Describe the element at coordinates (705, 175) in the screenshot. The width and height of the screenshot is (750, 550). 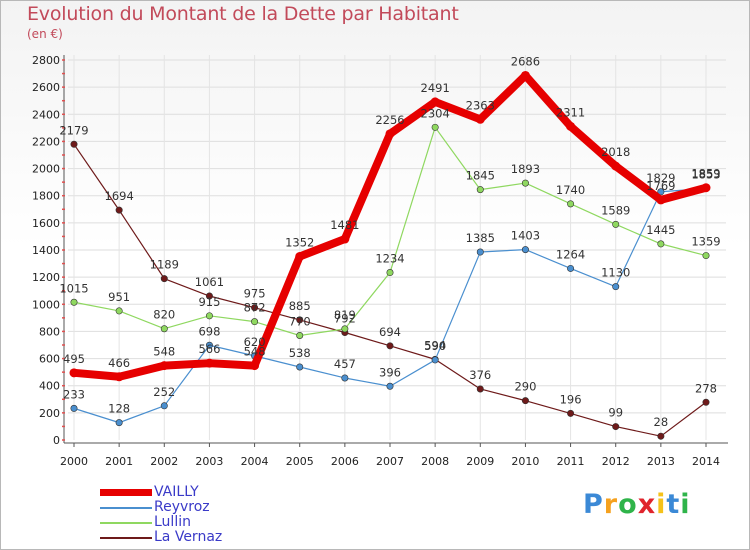
I see `data-label: 1853` at that location.